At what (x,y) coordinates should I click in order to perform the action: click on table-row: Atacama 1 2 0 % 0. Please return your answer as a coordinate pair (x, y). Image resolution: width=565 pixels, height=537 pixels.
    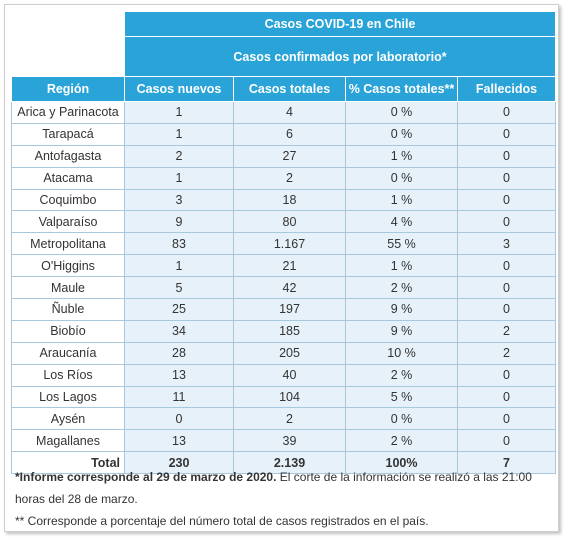
    Looking at the image, I should click on (283, 178).